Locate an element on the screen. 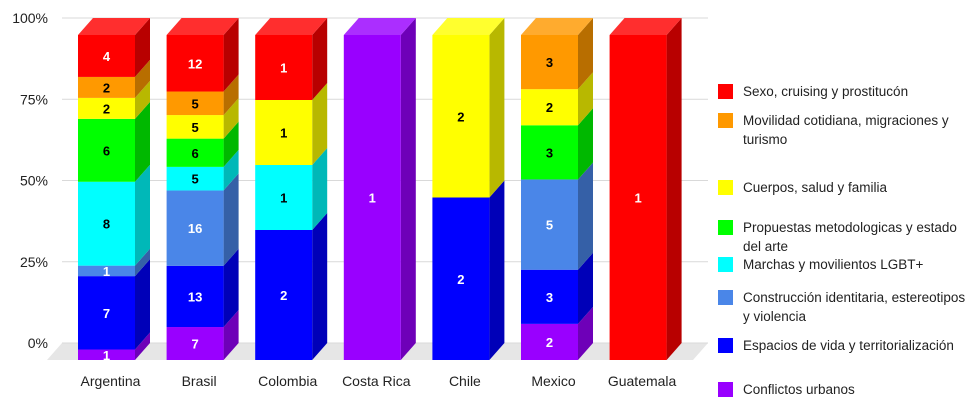  x-category-label: Mexico is located at coordinates (553, 381).